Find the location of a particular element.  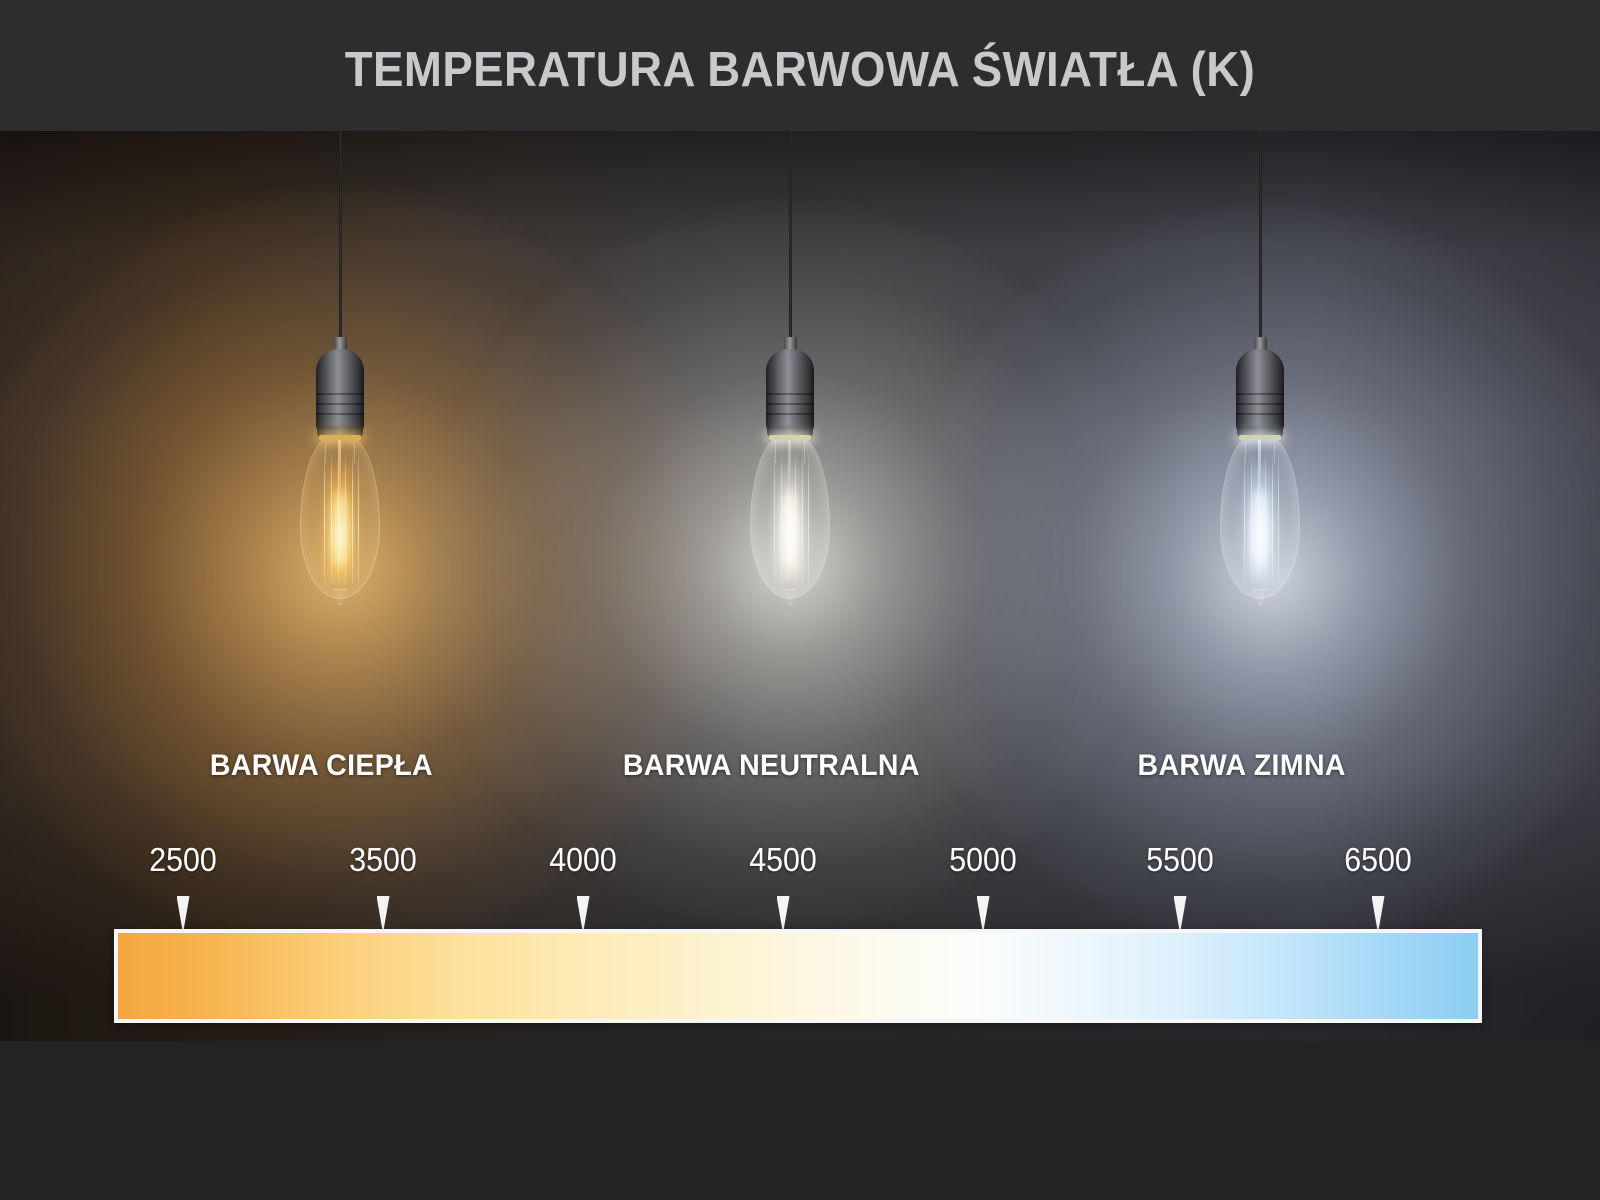

header-bar: TEMPERATURA BARWOWA ŚWIATŁA (K) is located at coordinates (800, 65).